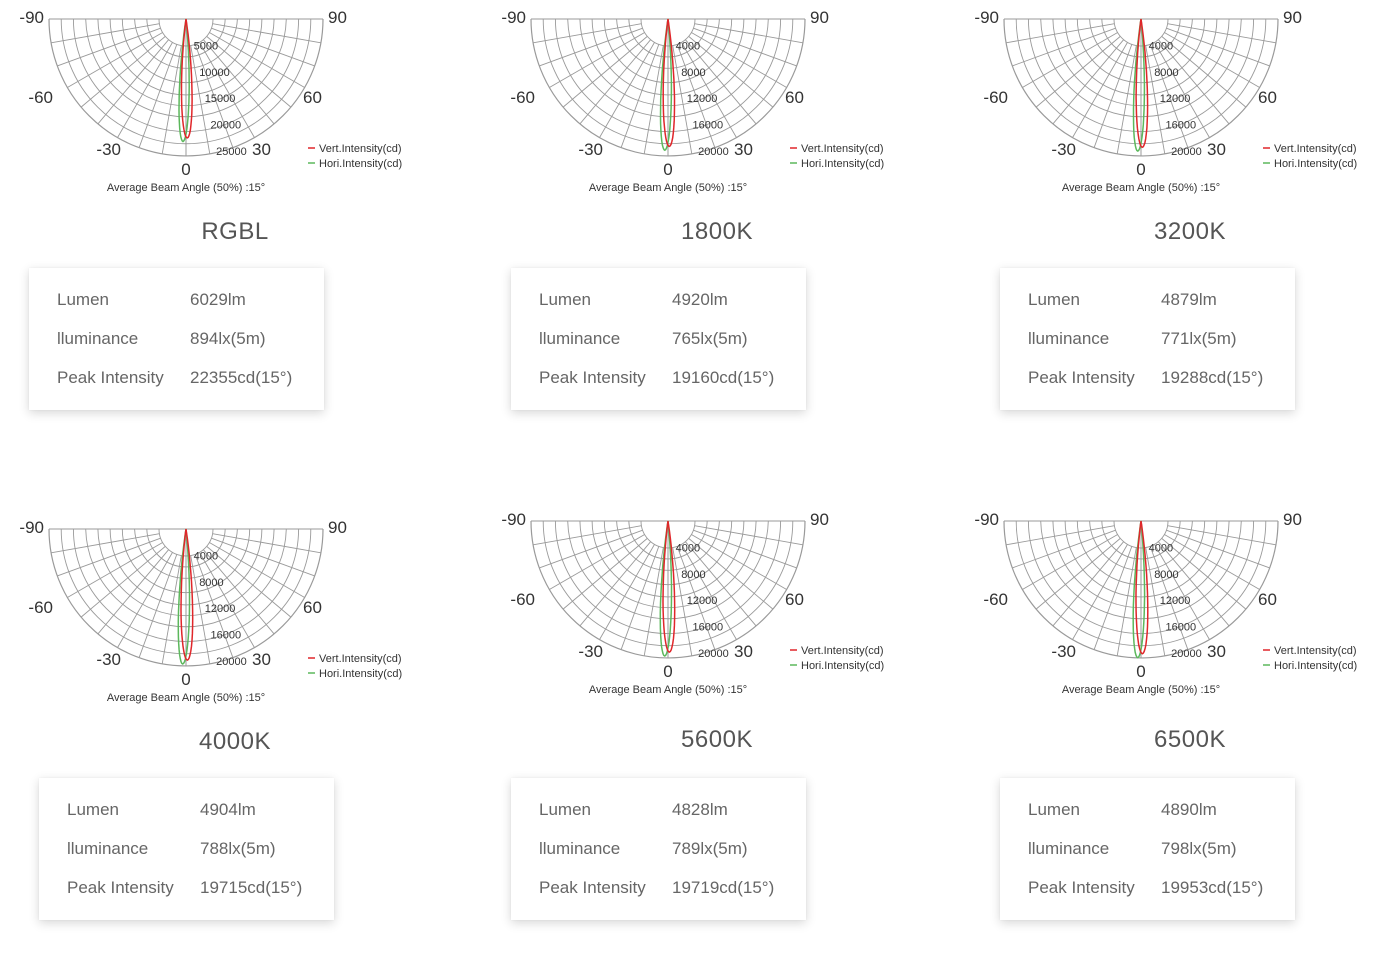 This screenshot has width=1393, height=970. I want to click on panel-title: 6500K, so click(1190, 739).